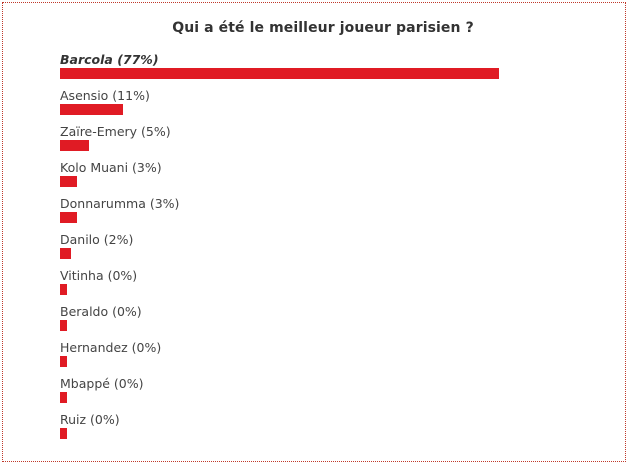 The height and width of the screenshot is (462, 633). Describe the element at coordinates (323, 28) in the screenshot. I see `poll-title: Qui a été le meilleur joueur parisien ?` at that location.